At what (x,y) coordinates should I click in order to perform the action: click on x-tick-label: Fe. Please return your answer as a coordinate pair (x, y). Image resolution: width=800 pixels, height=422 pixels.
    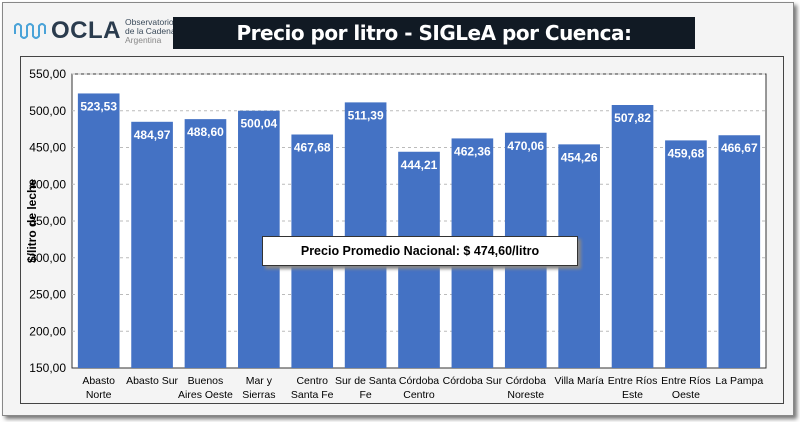
    Looking at the image, I should click on (365, 395).